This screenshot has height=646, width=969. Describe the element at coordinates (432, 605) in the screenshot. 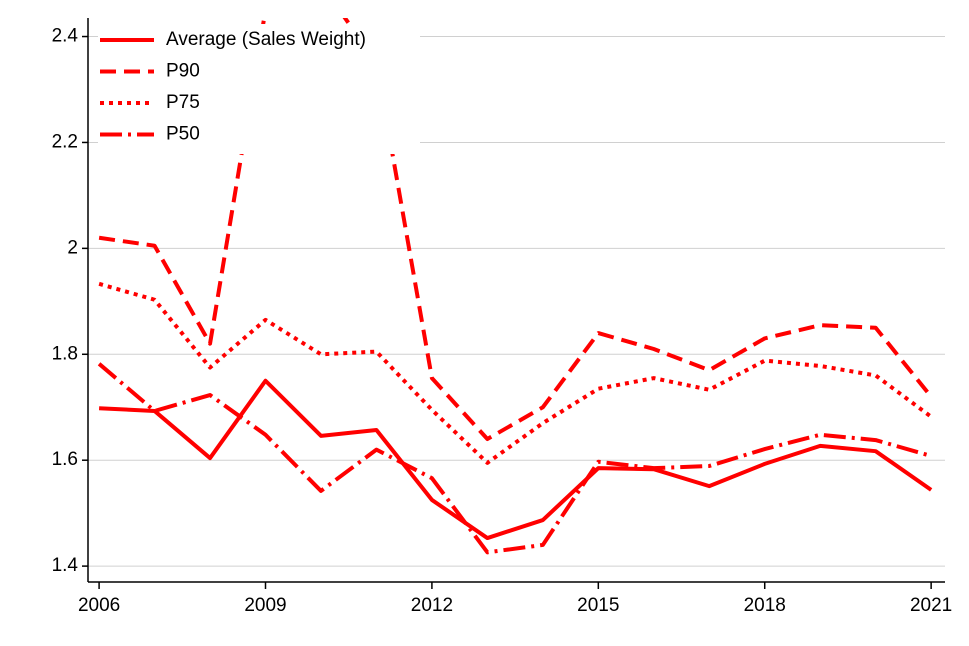

I see `x-tick-label: 2012` at that location.